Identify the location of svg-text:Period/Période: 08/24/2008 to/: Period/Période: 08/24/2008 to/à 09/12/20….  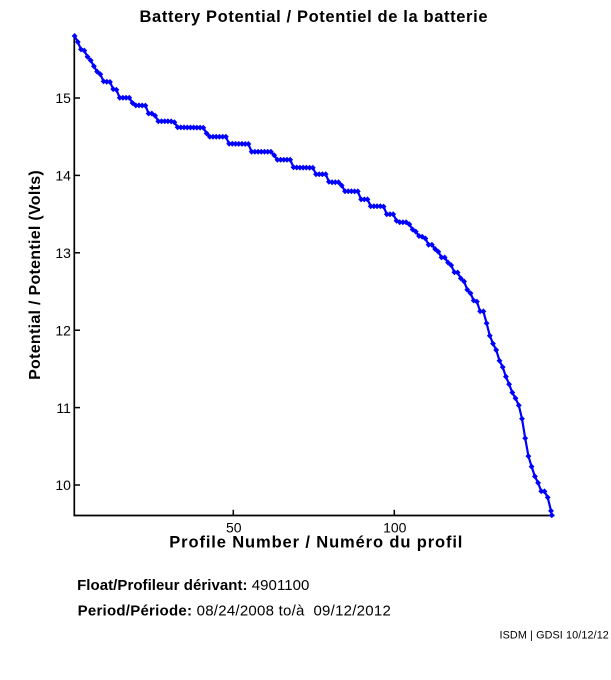
(234, 610).